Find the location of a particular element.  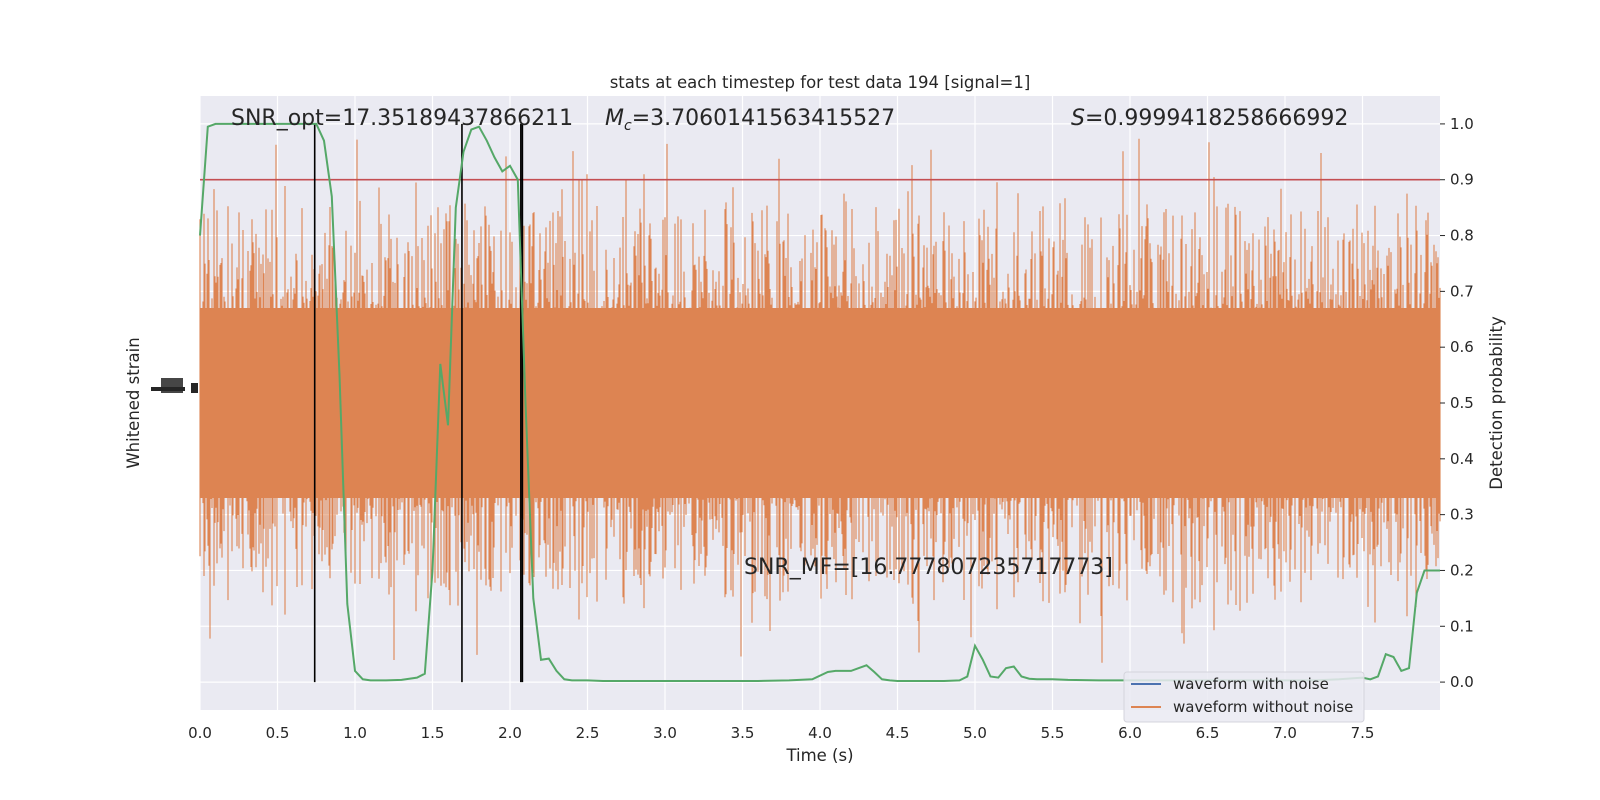

x-tick-label-12: 6.0 is located at coordinates (1130, 733).